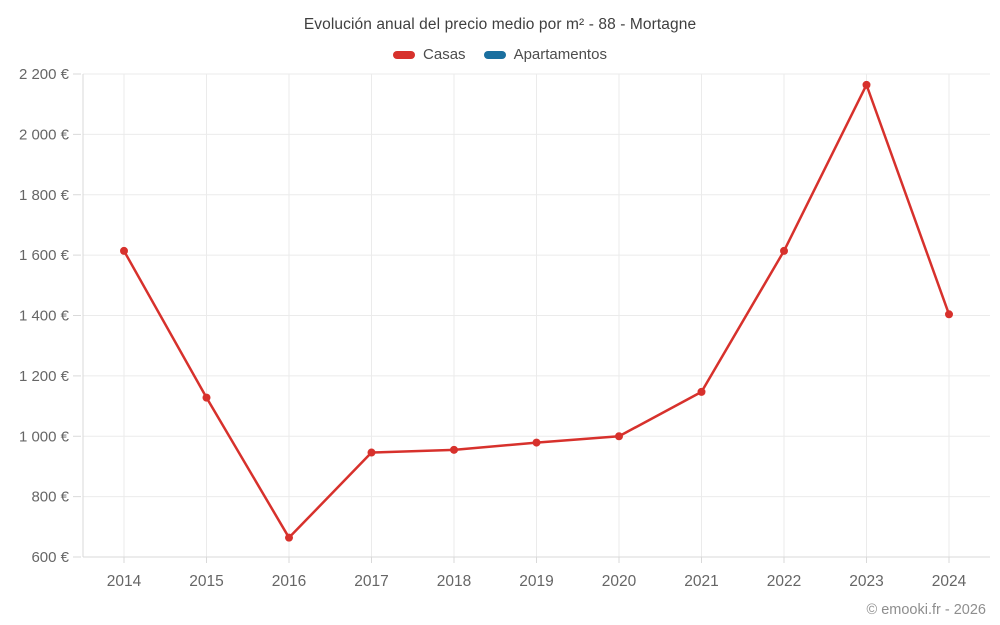  I want to click on y-axis-label: 800 €, so click(50, 497).